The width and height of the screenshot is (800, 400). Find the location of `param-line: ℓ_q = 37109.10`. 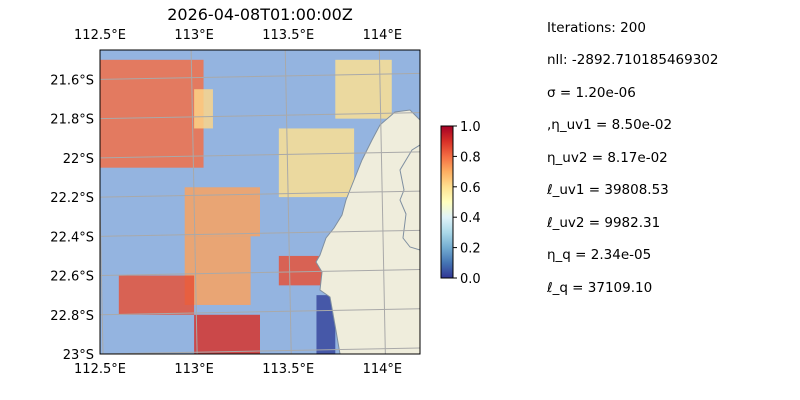

param-line: ℓ_q = 37109.10 is located at coordinates (600, 288).